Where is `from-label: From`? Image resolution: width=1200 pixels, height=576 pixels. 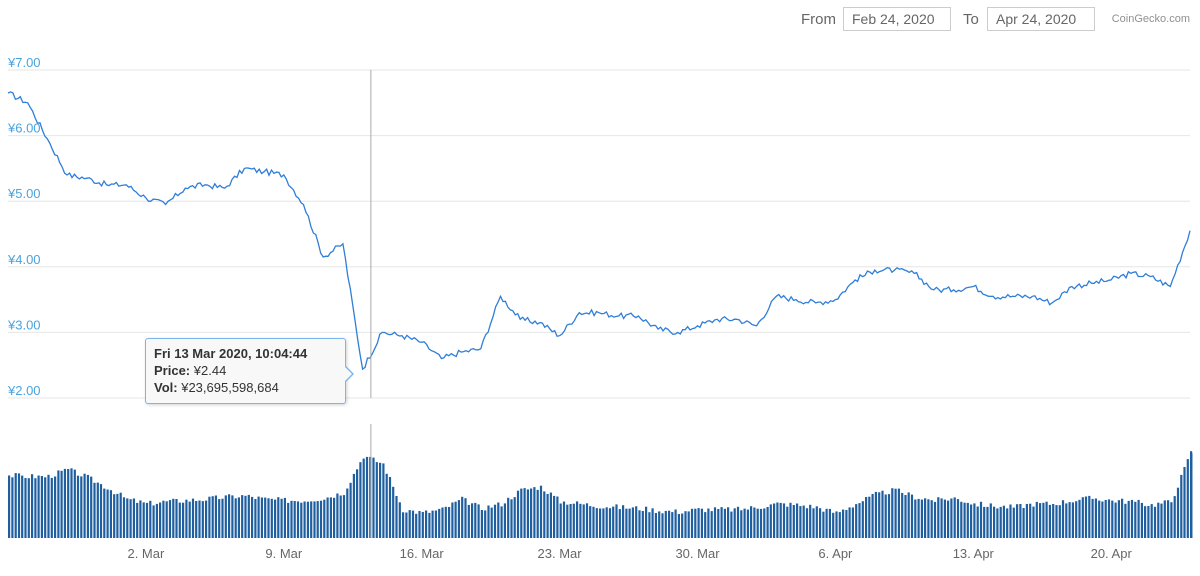 from-label: From is located at coordinates (818, 19).